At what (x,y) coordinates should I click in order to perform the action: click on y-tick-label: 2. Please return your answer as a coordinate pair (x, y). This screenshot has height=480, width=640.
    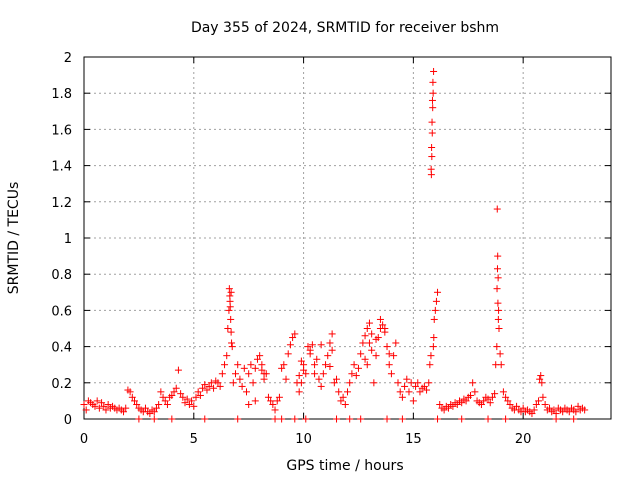
    Looking at the image, I should click on (68, 58).